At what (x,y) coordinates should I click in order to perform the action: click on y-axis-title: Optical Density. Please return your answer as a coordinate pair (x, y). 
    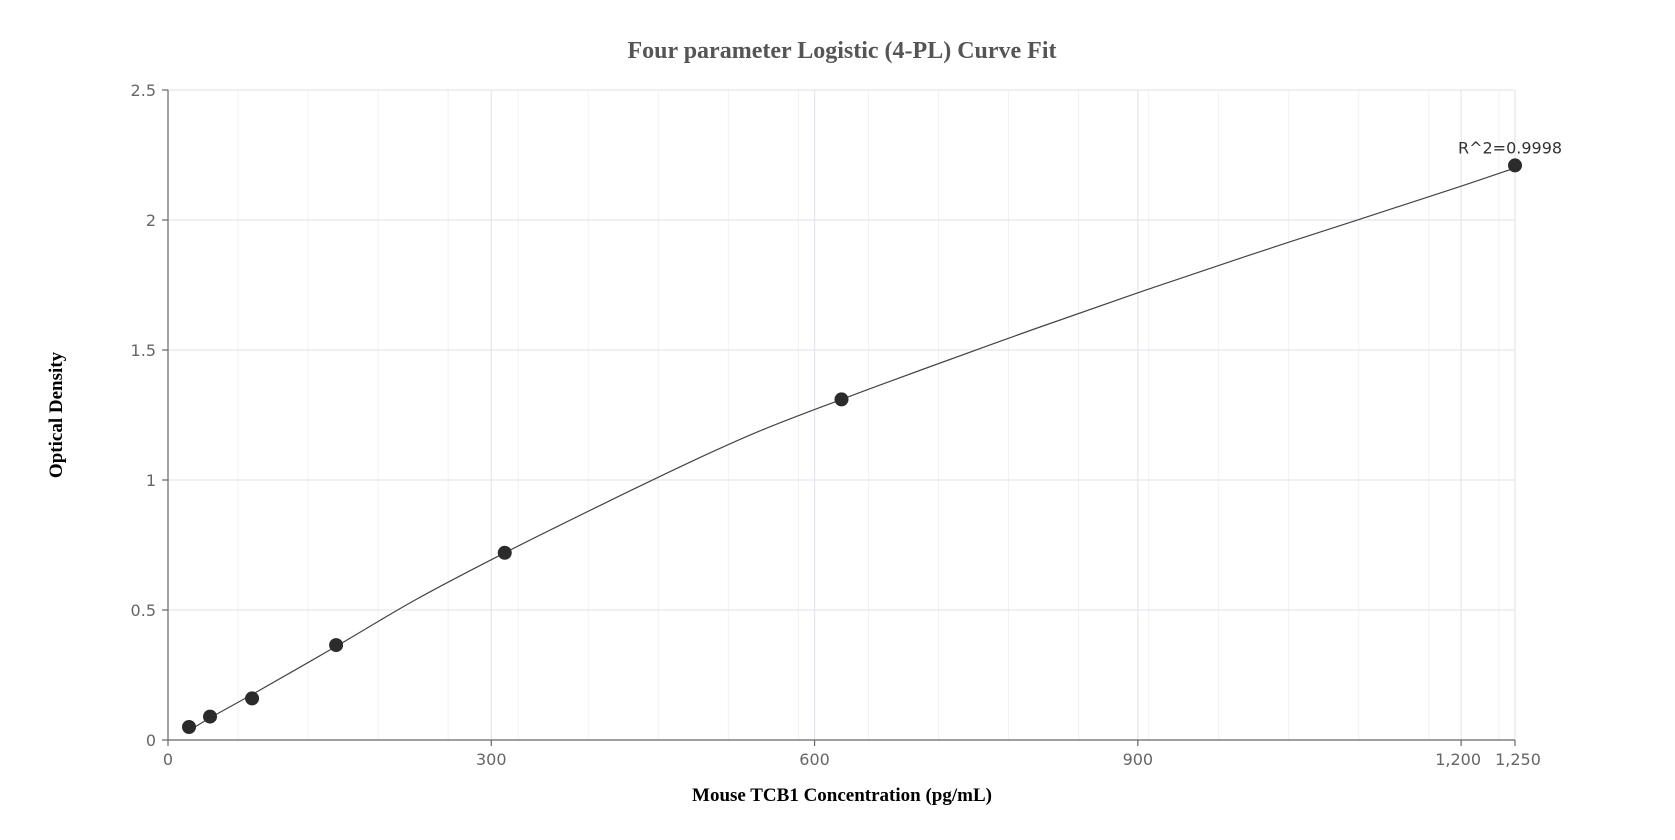
    Looking at the image, I should click on (56, 414).